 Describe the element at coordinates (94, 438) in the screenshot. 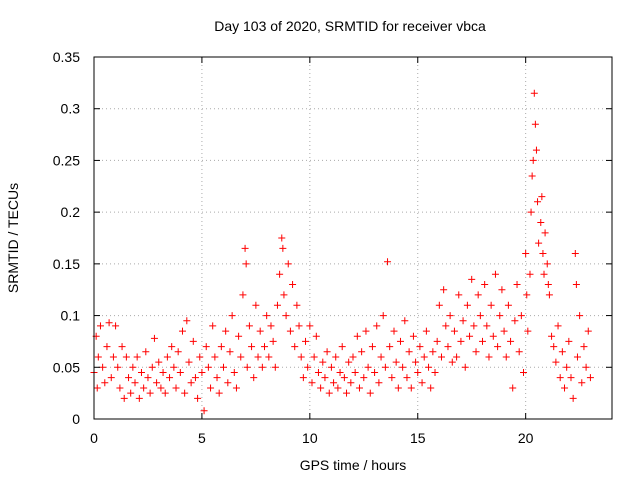

I see `x-tick-label: 0` at that location.